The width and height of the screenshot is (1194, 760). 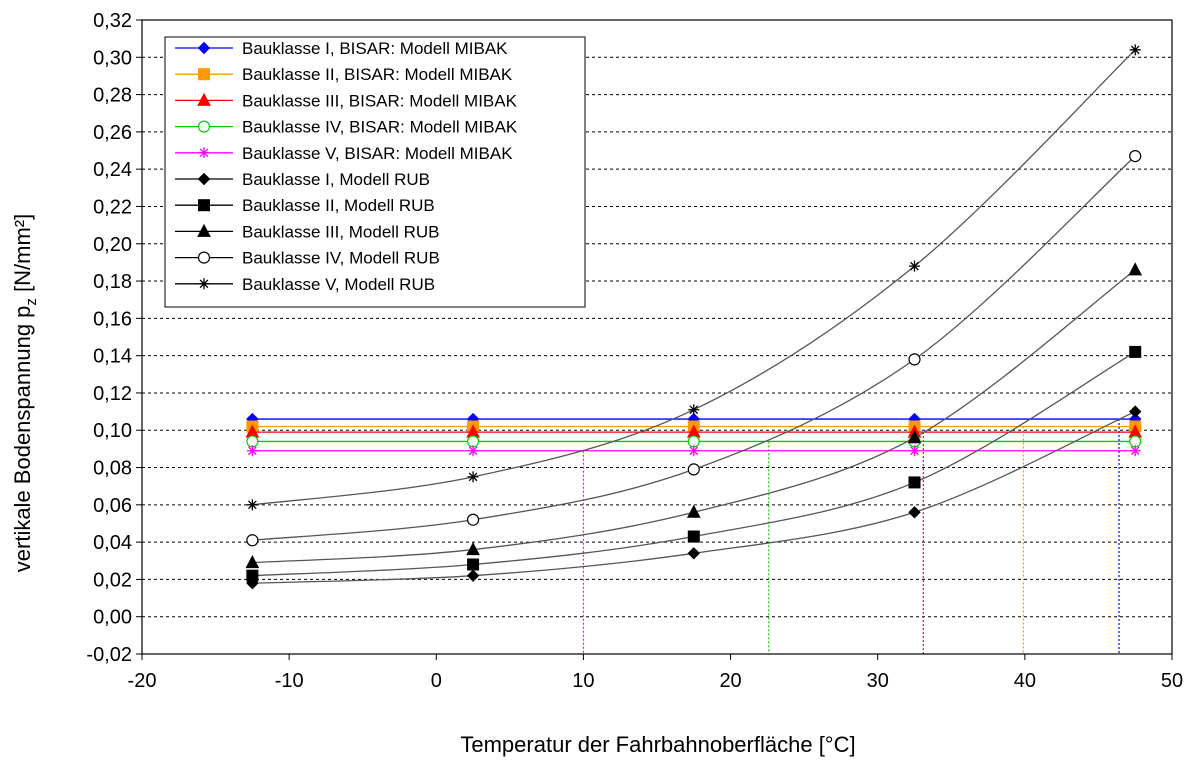 What do you see at coordinates (112, 282) in the screenshot?
I see `y-tick-label: 0,18` at bounding box center [112, 282].